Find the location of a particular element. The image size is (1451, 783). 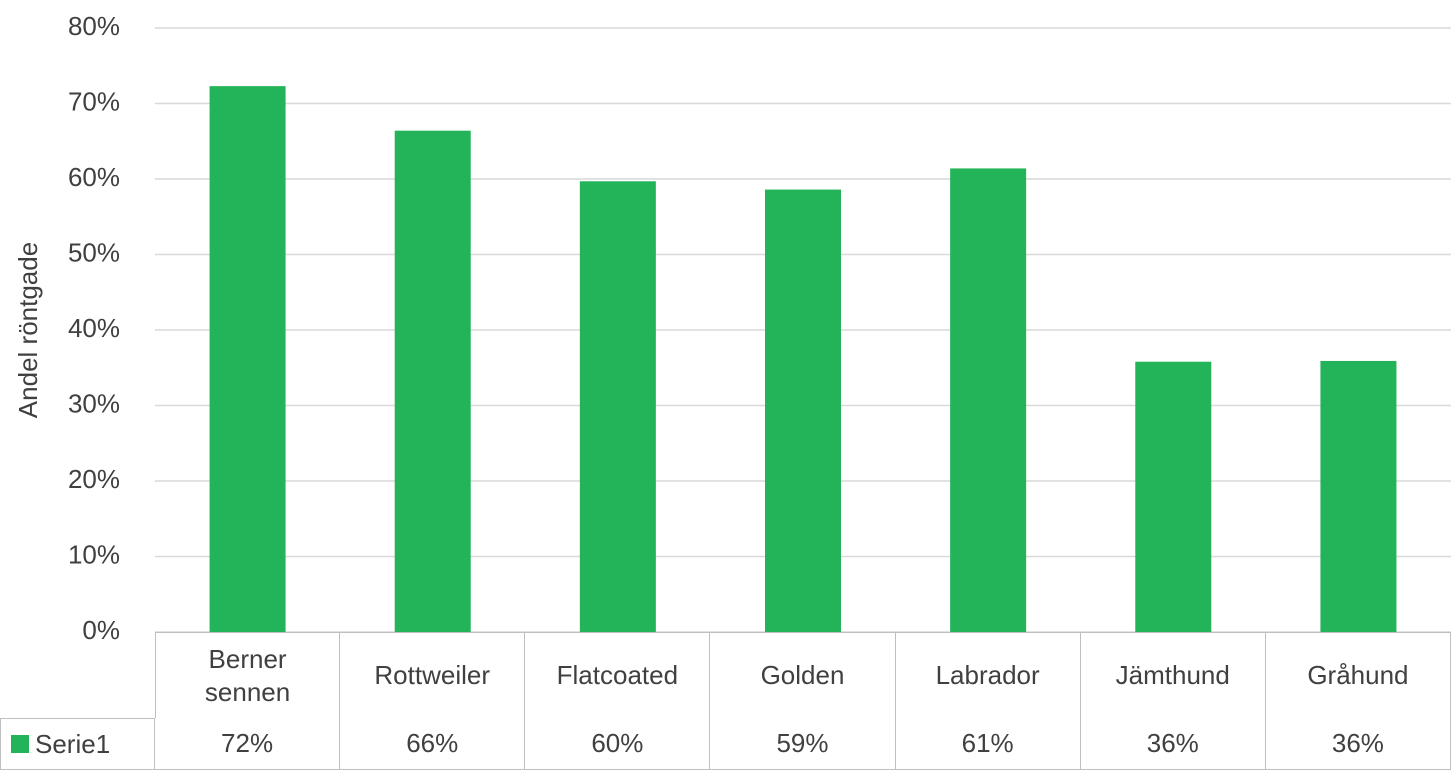

value-label: 60% is located at coordinates (618, 744).